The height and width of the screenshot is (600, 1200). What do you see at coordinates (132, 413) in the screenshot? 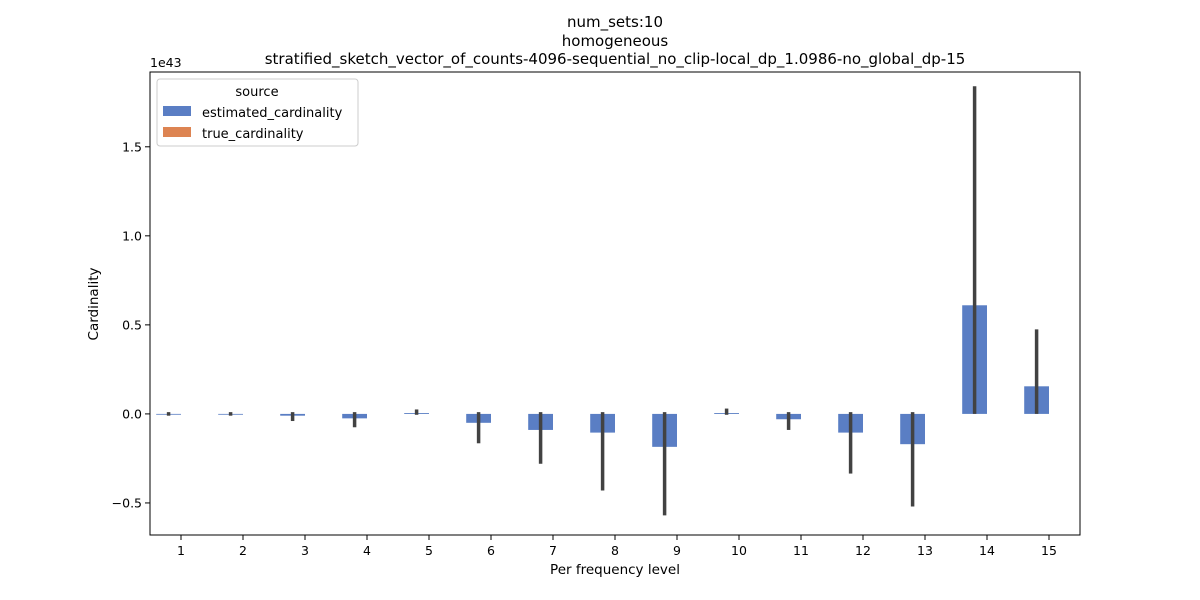
I see `y-tick-label: 0.0` at bounding box center [132, 413].